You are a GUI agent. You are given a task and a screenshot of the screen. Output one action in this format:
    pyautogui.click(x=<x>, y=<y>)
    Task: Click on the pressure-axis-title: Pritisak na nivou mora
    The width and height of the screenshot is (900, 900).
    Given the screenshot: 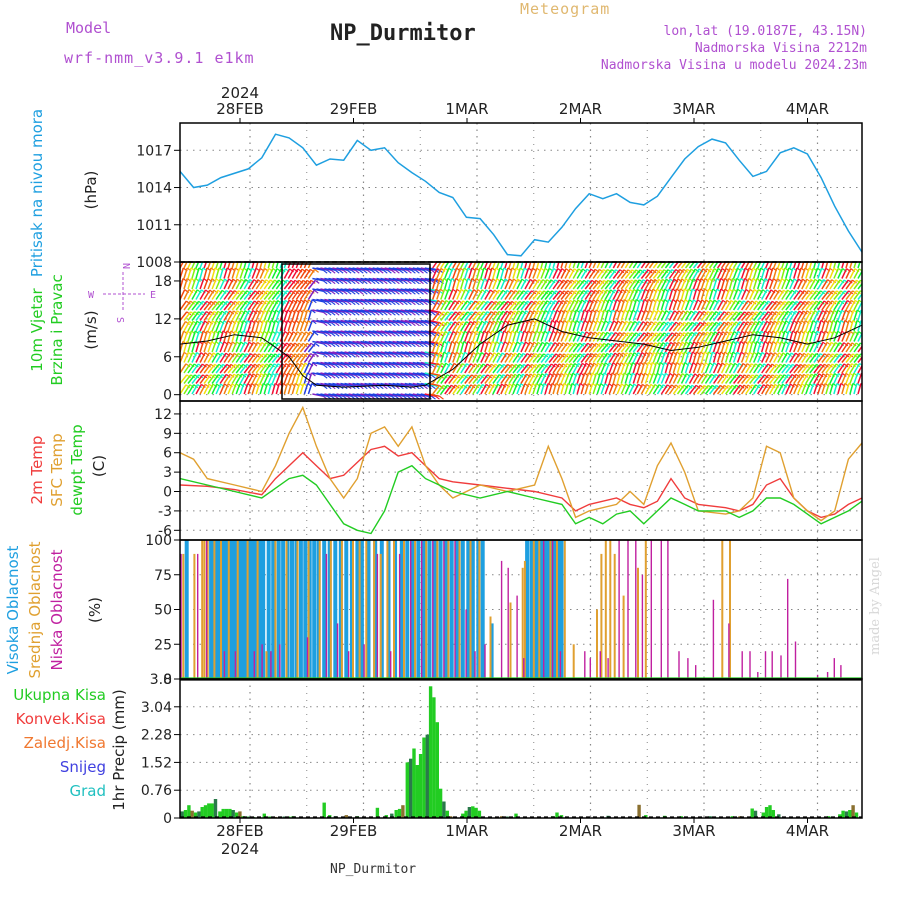 What is the action you would take?
    pyautogui.click(x=37, y=193)
    